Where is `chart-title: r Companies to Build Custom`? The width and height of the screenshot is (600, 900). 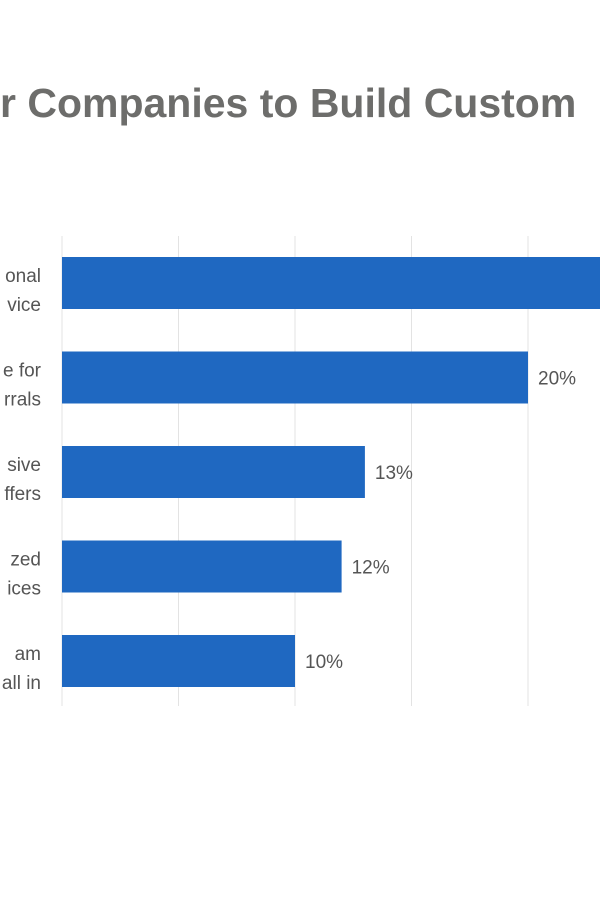
chart-title: r Companies to Build Custom is located at coordinates (288, 103).